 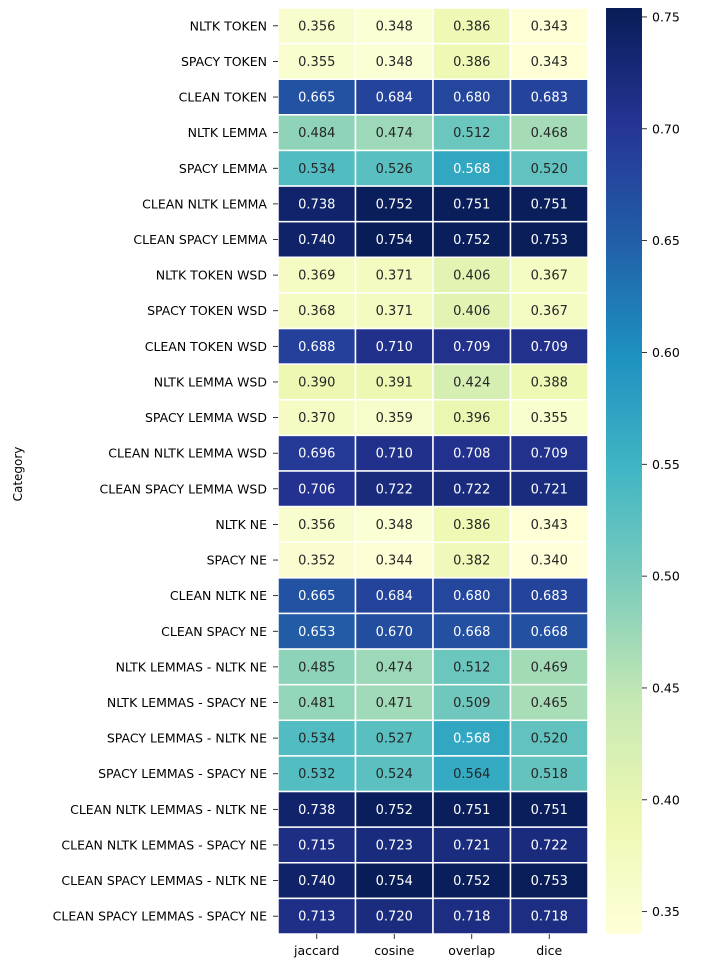 I want to click on cell-value-label: 0.722, so click(x=471, y=489).